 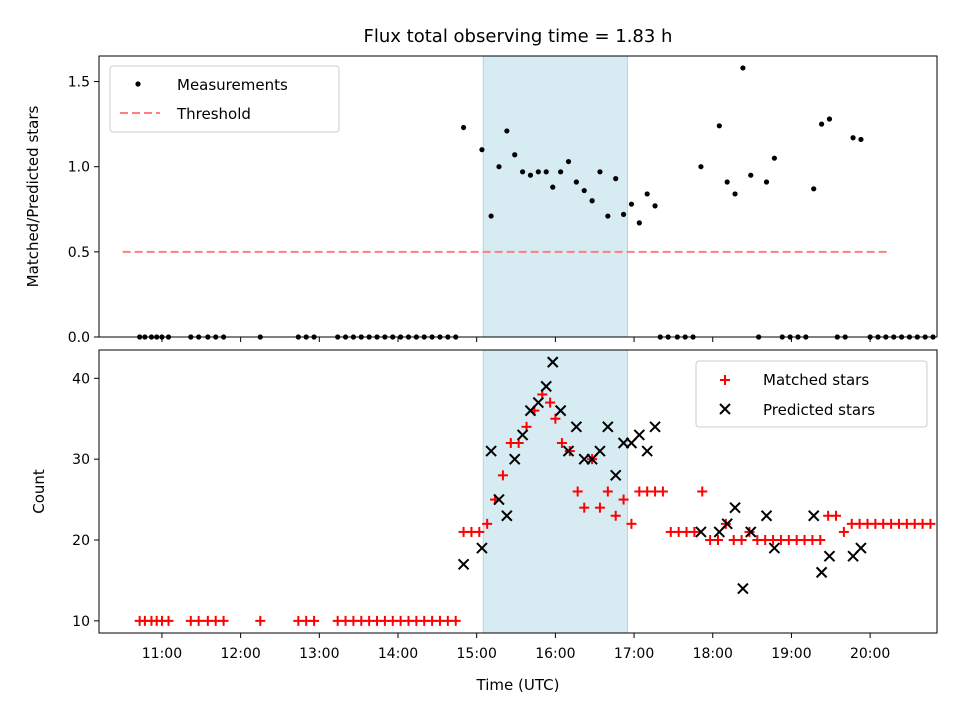 What do you see at coordinates (81, 541) in the screenshot?
I see `y-tick-label: 20` at bounding box center [81, 541].